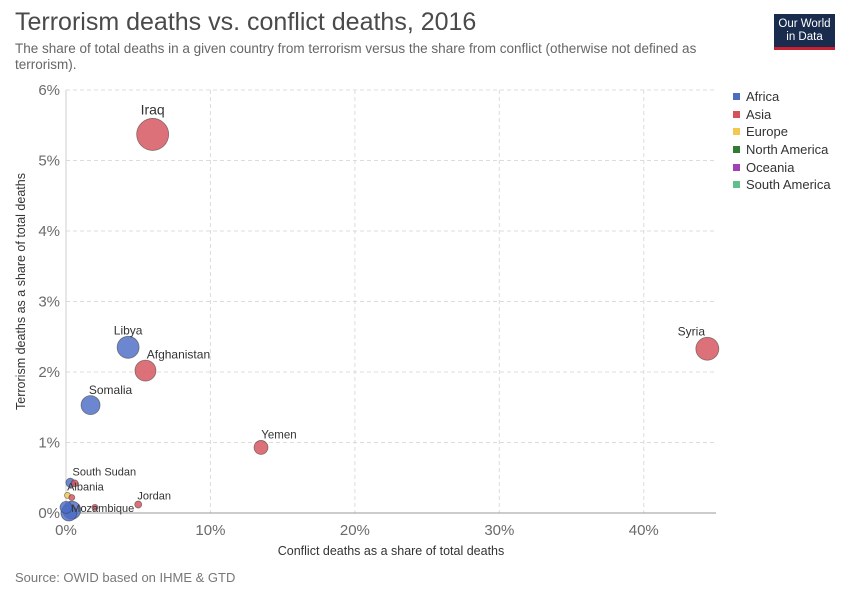 This screenshot has width=850, height=600. Describe the element at coordinates (278, 435) in the screenshot. I see `point-label: Yemen` at that location.